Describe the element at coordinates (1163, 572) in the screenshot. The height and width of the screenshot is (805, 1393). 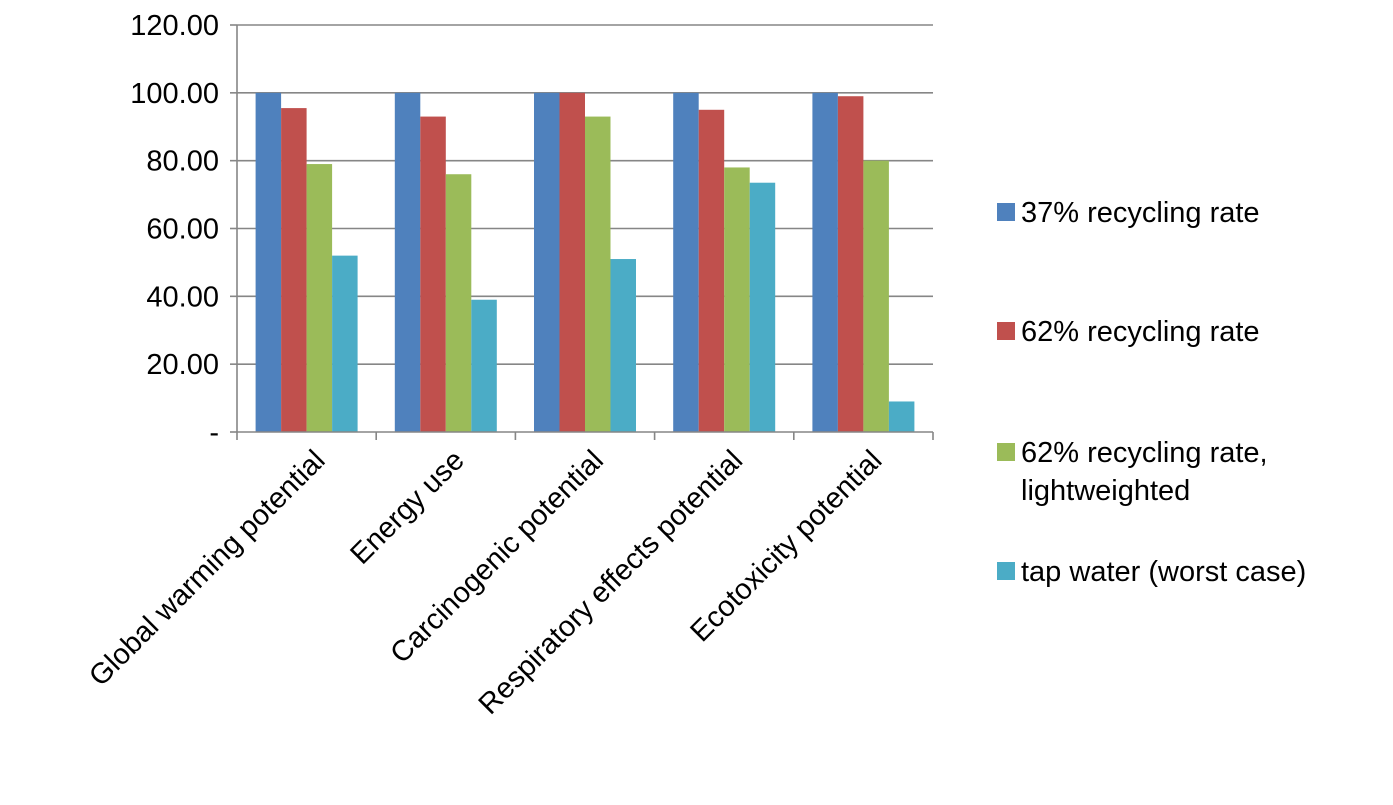
I see `legend-label-4: tap water (worst case)` at that location.